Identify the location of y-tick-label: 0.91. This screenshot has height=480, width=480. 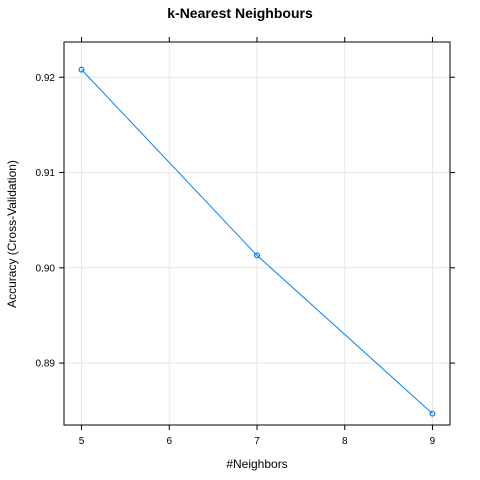
(46, 173).